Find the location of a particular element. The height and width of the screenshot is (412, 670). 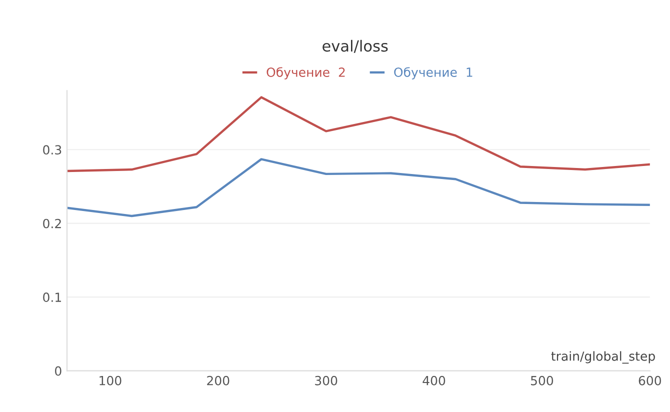

y-tick-label: 0 is located at coordinates (58, 371).